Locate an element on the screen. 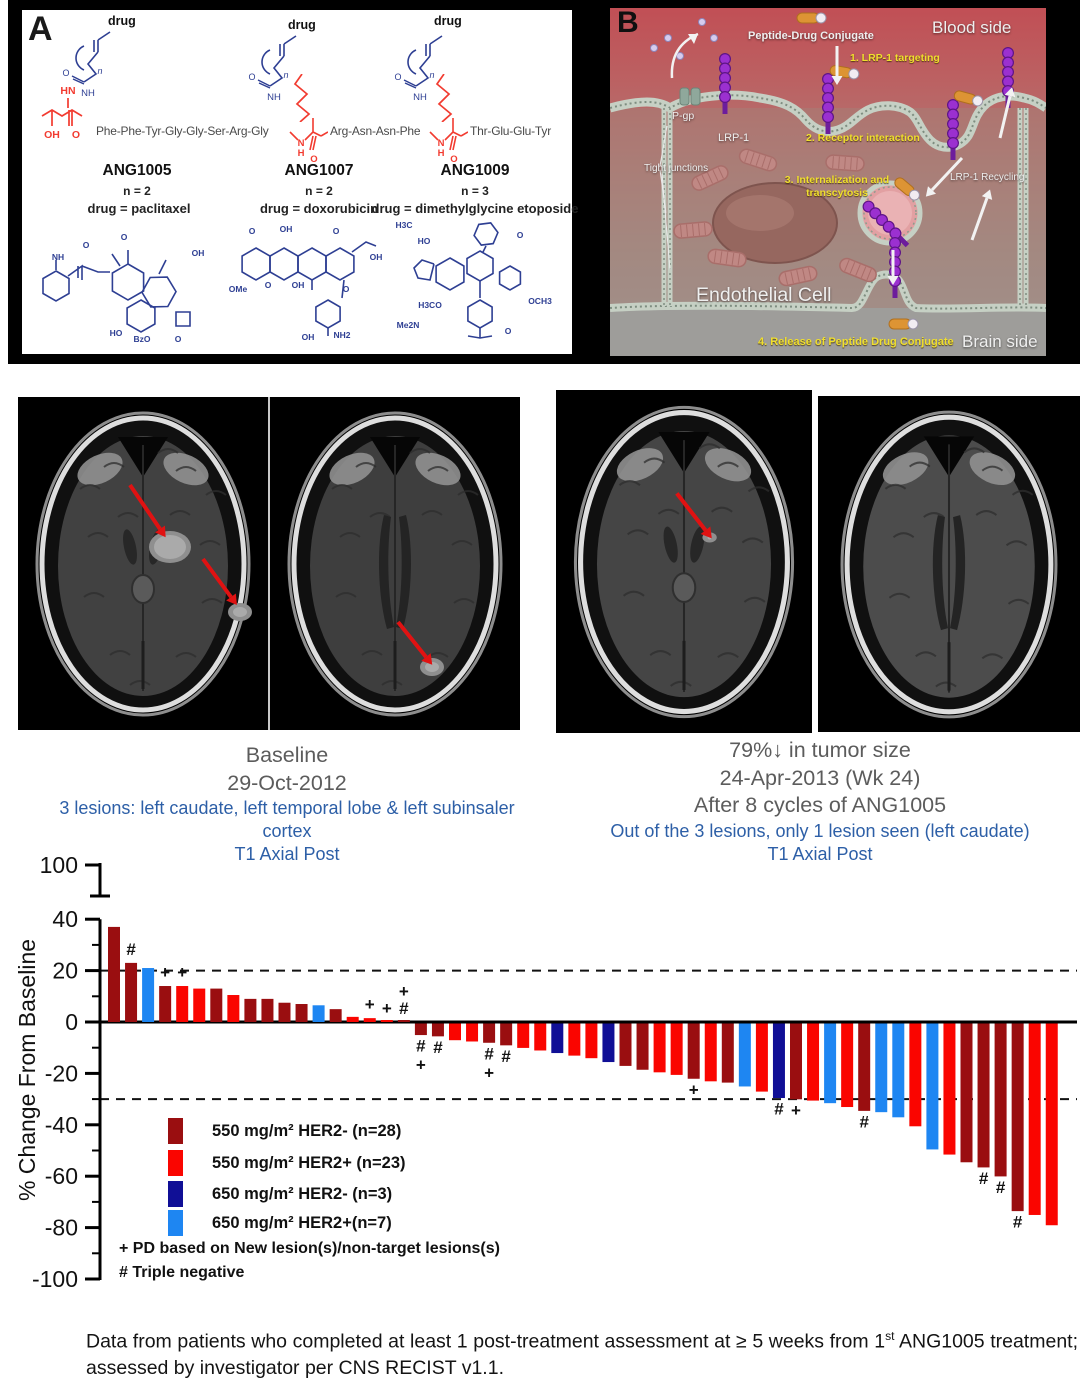 The height and width of the screenshot is (1383, 1080). pgp-transporter is located at coordinates (684, 96).